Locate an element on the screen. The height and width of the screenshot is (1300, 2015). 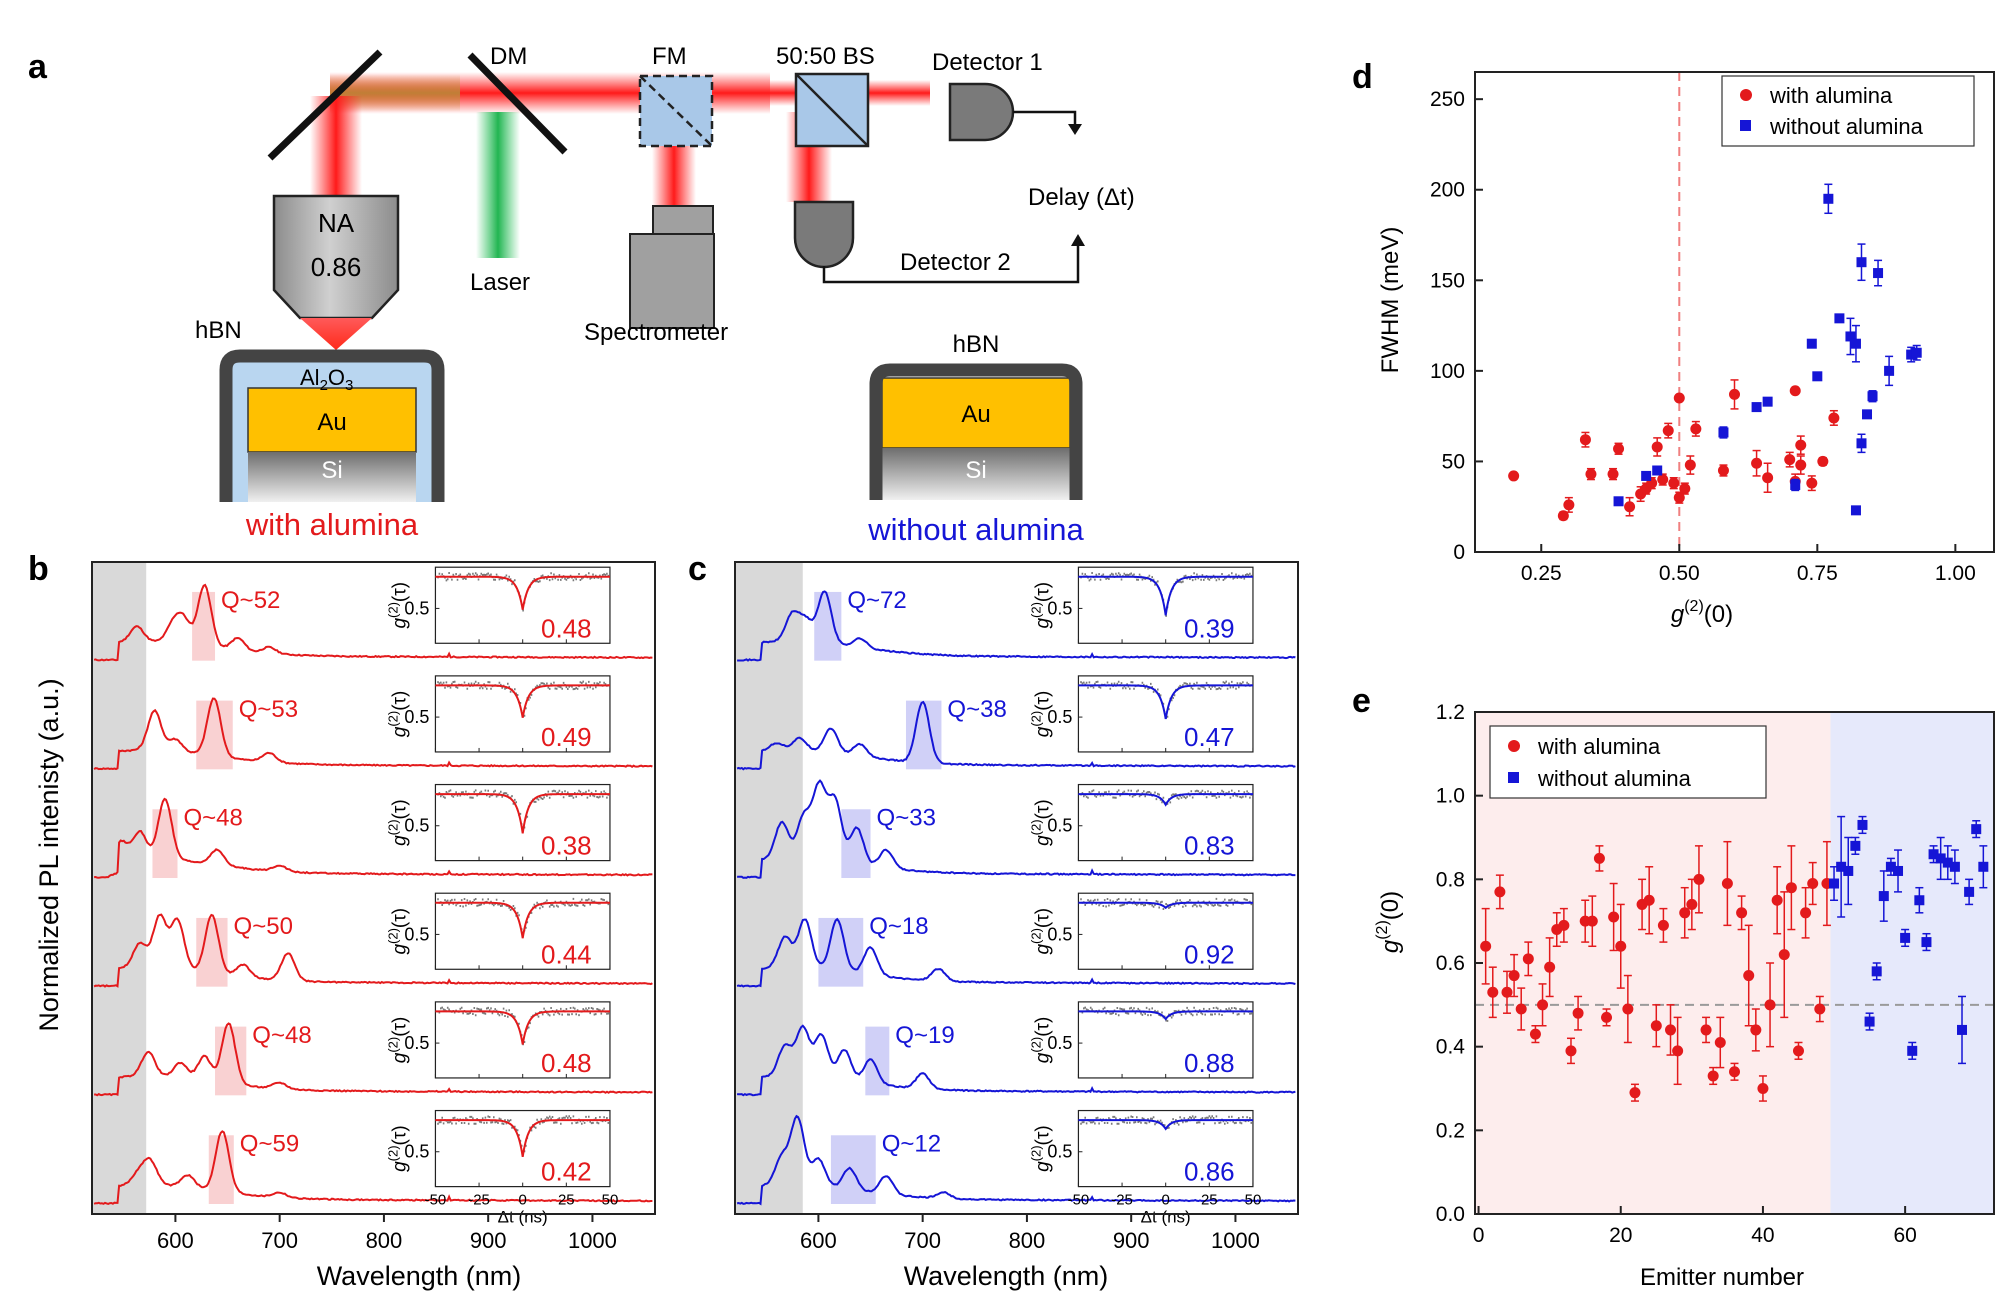
si-layer-left is located at coordinates (332, 477).